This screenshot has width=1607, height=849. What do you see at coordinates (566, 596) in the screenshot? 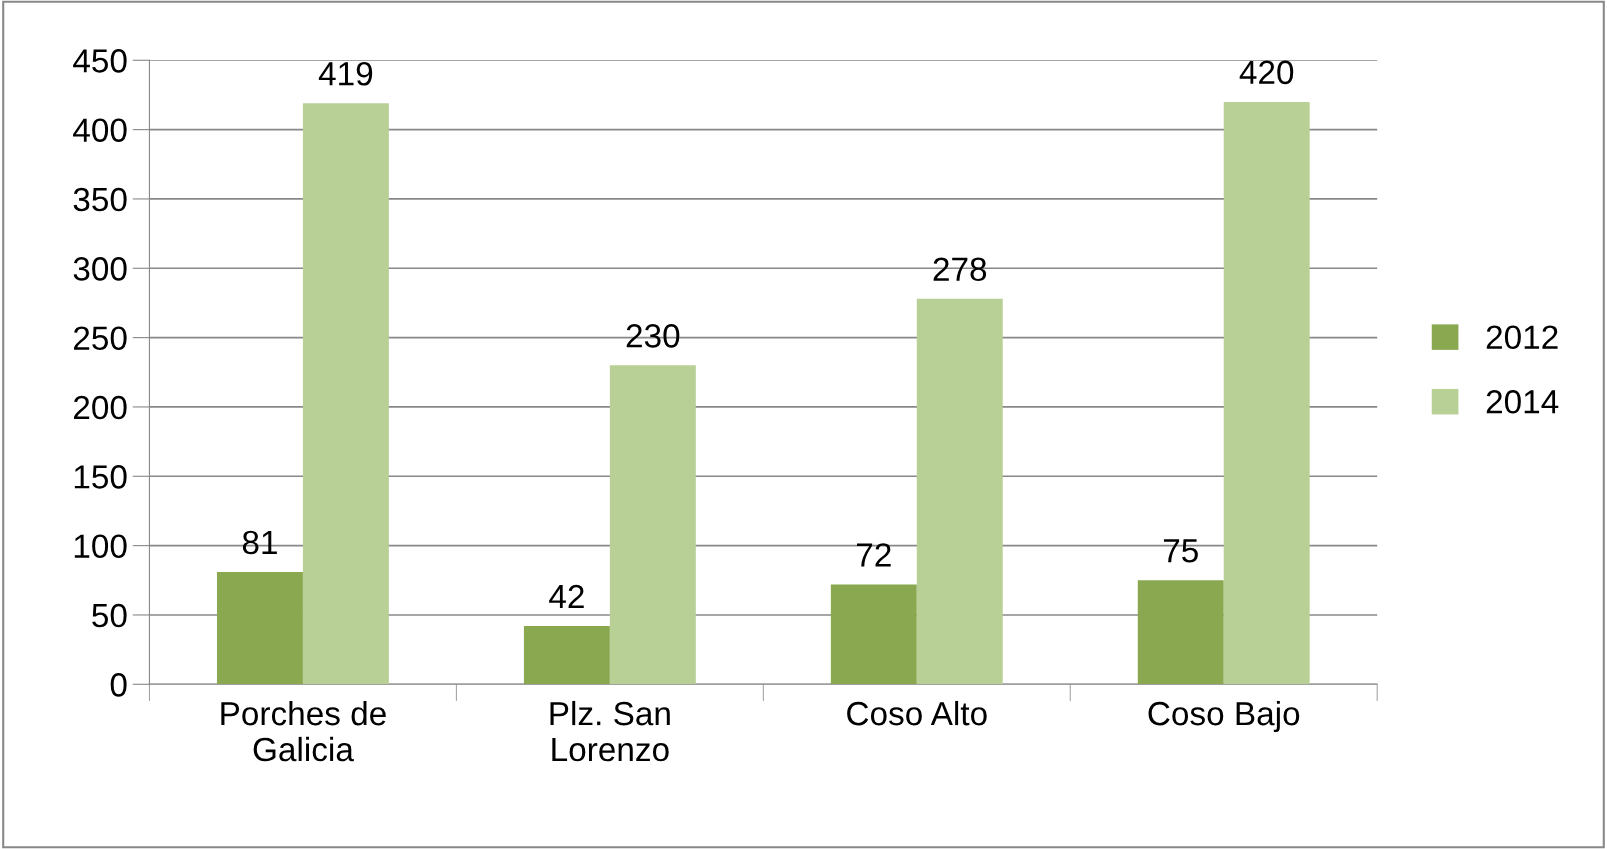
I see `data-label: 42` at bounding box center [566, 596].